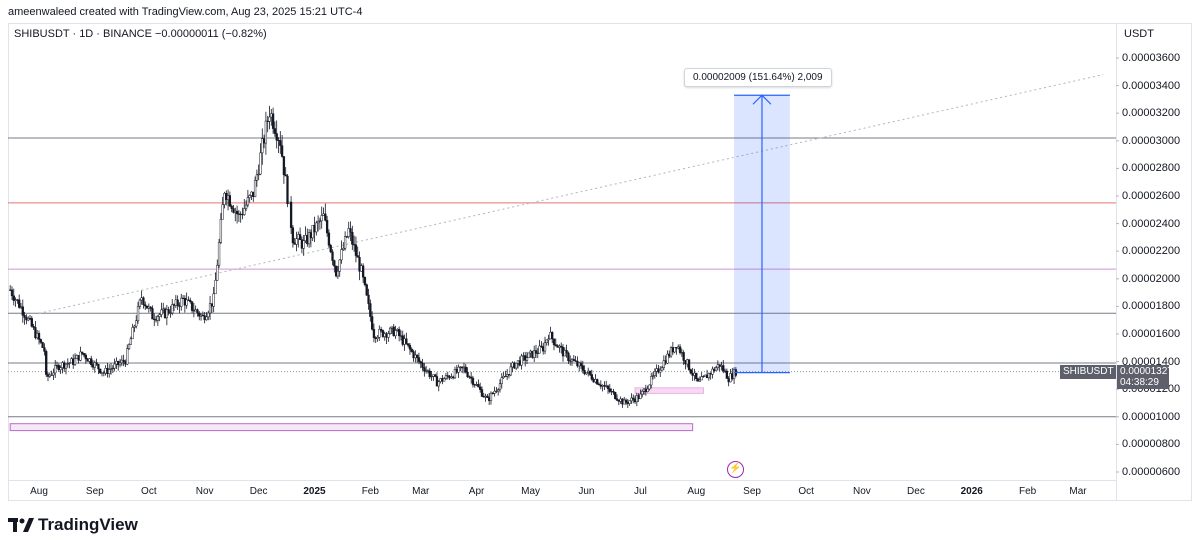 The image size is (1200, 550). Describe the element at coordinates (1145, 377) in the screenshot. I see `last-price-box: 0.00001327 04:38:29` at that location.